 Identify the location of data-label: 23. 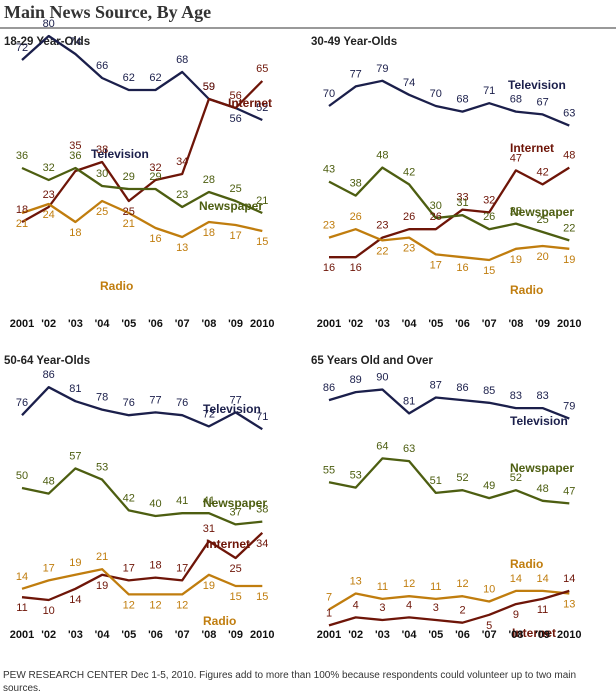
(182, 195).